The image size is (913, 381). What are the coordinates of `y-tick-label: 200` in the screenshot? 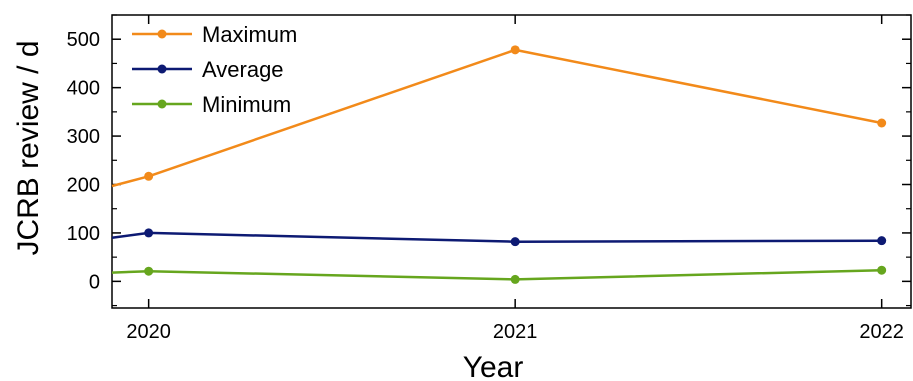 It's located at (83, 186).